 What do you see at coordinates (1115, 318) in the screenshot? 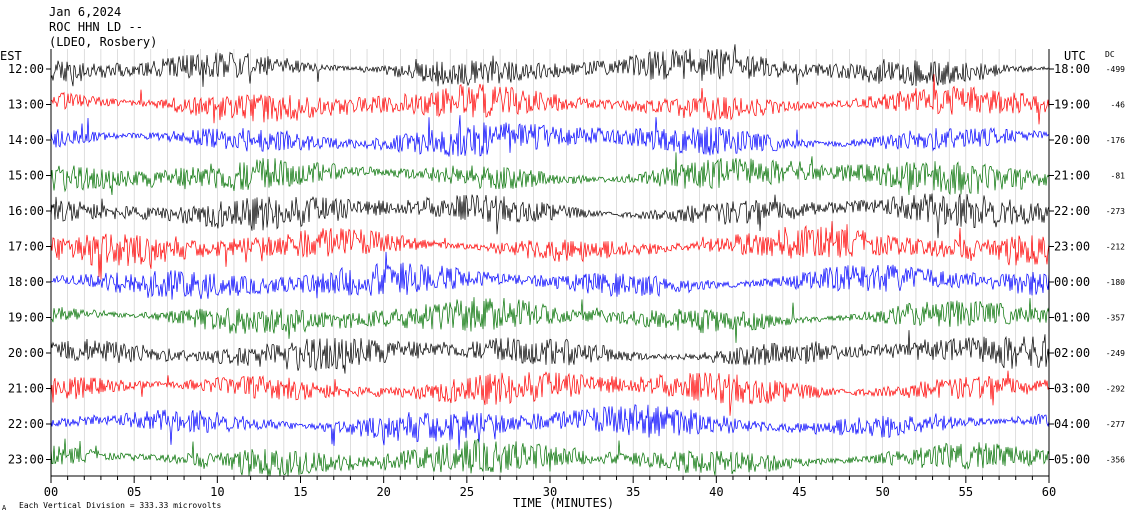
I see `dc-offset-label: -357` at bounding box center [1115, 318].